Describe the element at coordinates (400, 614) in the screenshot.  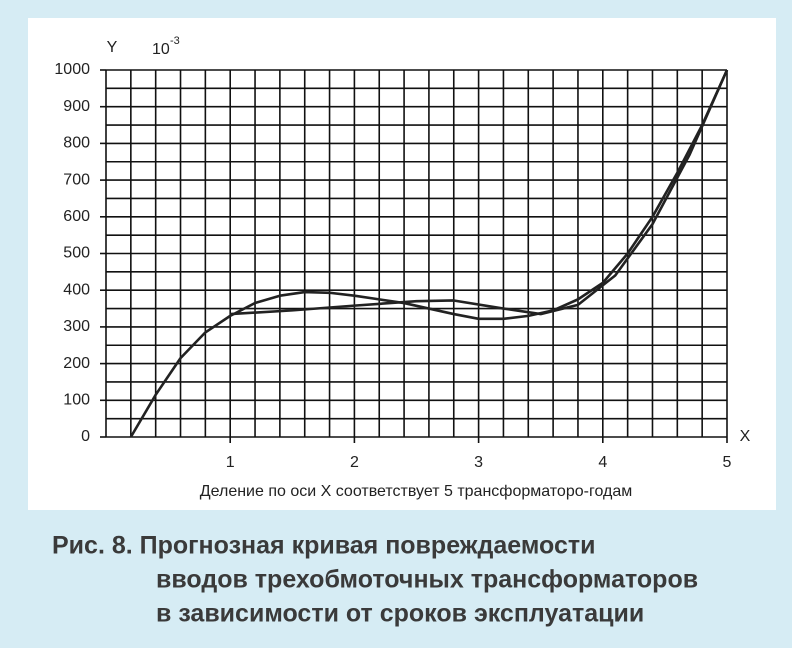
I see `caption-line: в зависимости от сроков эксплуатации` at that location.